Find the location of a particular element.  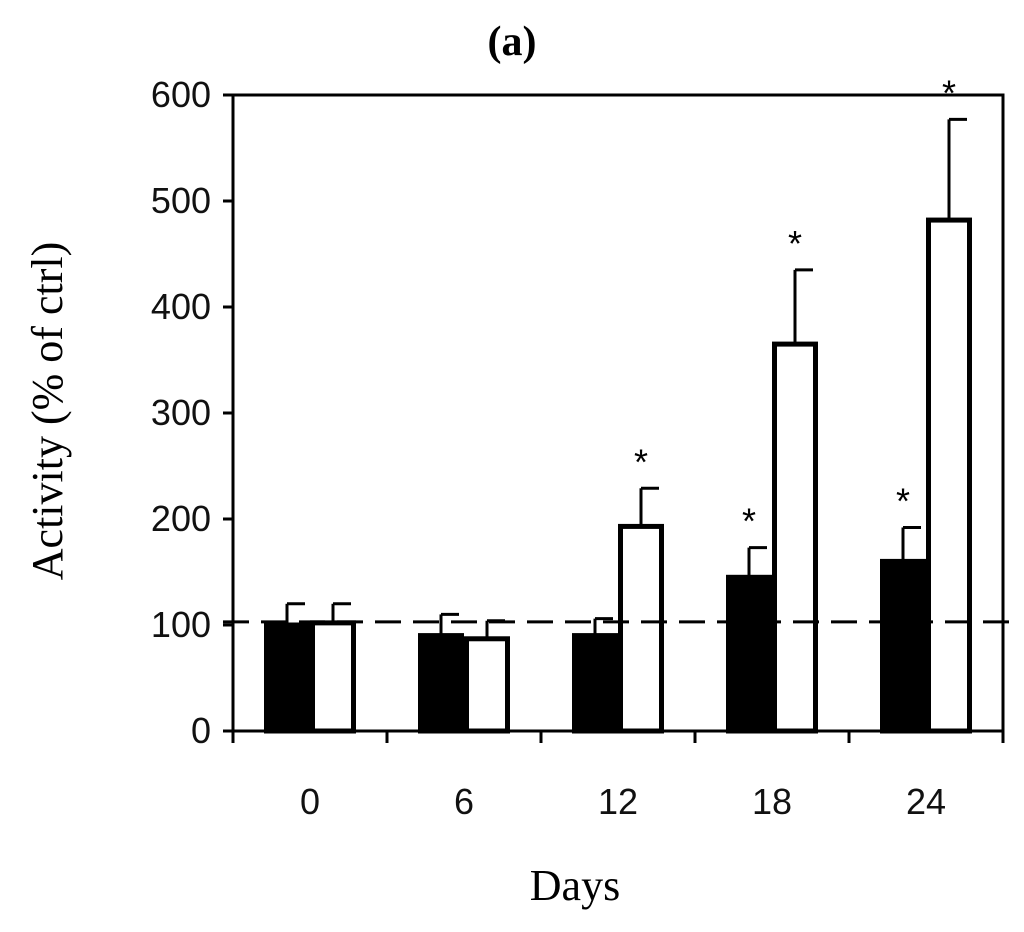

y-tick-label: 100 is located at coordinates (181, 624).